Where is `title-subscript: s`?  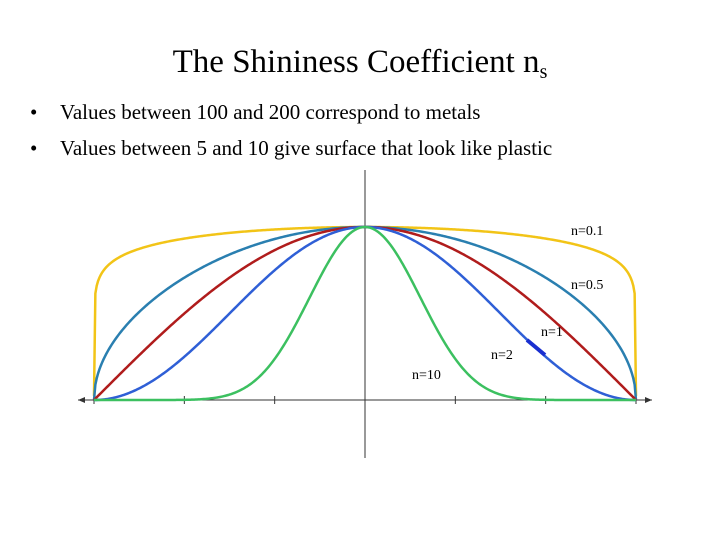
title-subscript: s is located at coordinates (543, 72).